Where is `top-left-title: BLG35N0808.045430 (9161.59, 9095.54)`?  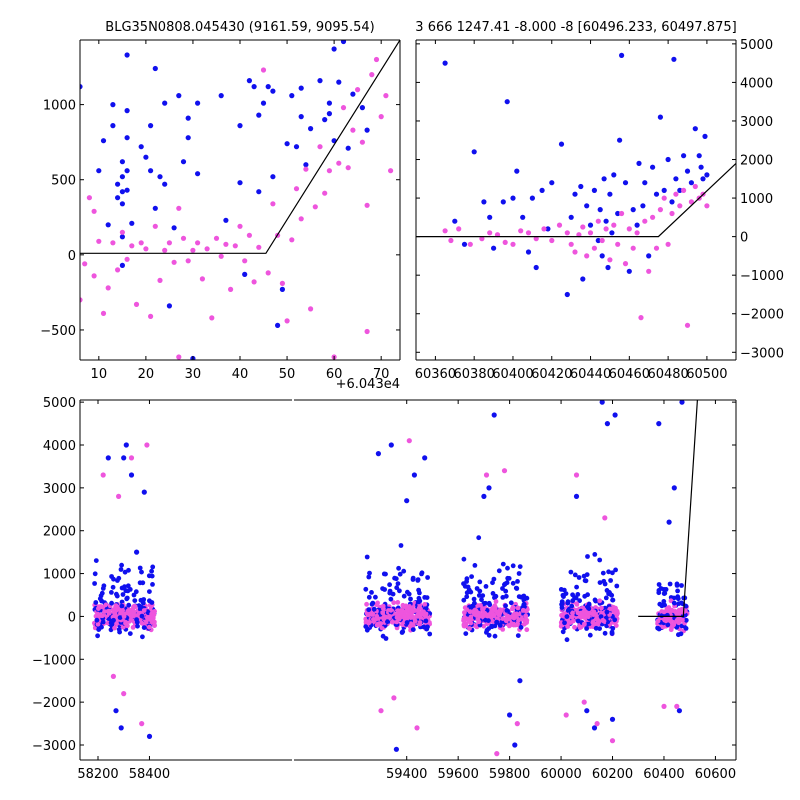 top-left-title: BLG35N0808.045430 (9161.59, 9095.54) is located at coordinates (239, 27).